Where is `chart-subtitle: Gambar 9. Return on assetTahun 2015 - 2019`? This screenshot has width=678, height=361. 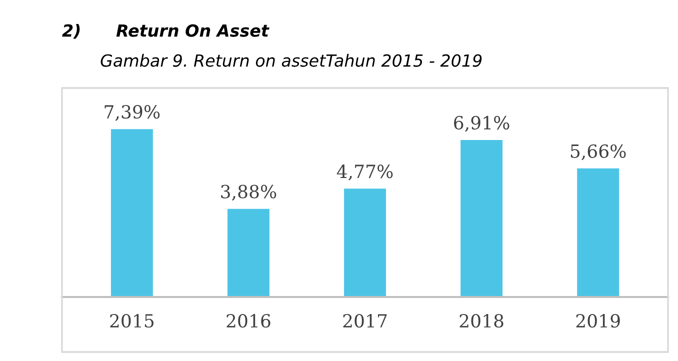 chart-subtitle: Gambar 9. Return on assetTahun 2015 - 2019 is located at coordinates (291, 60).